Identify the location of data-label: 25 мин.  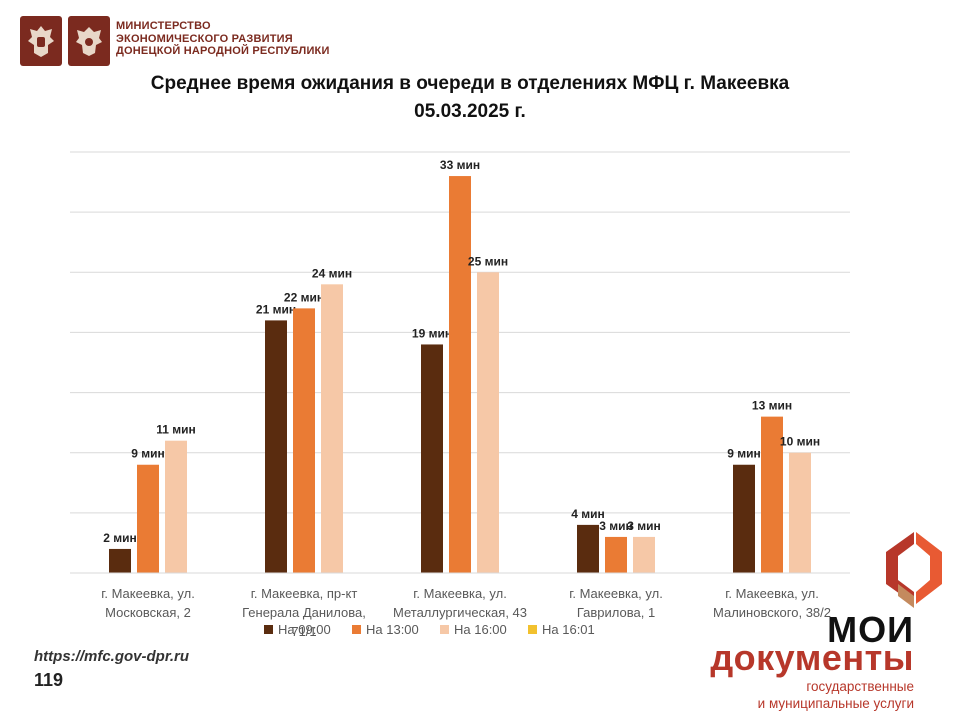
(488, 261).